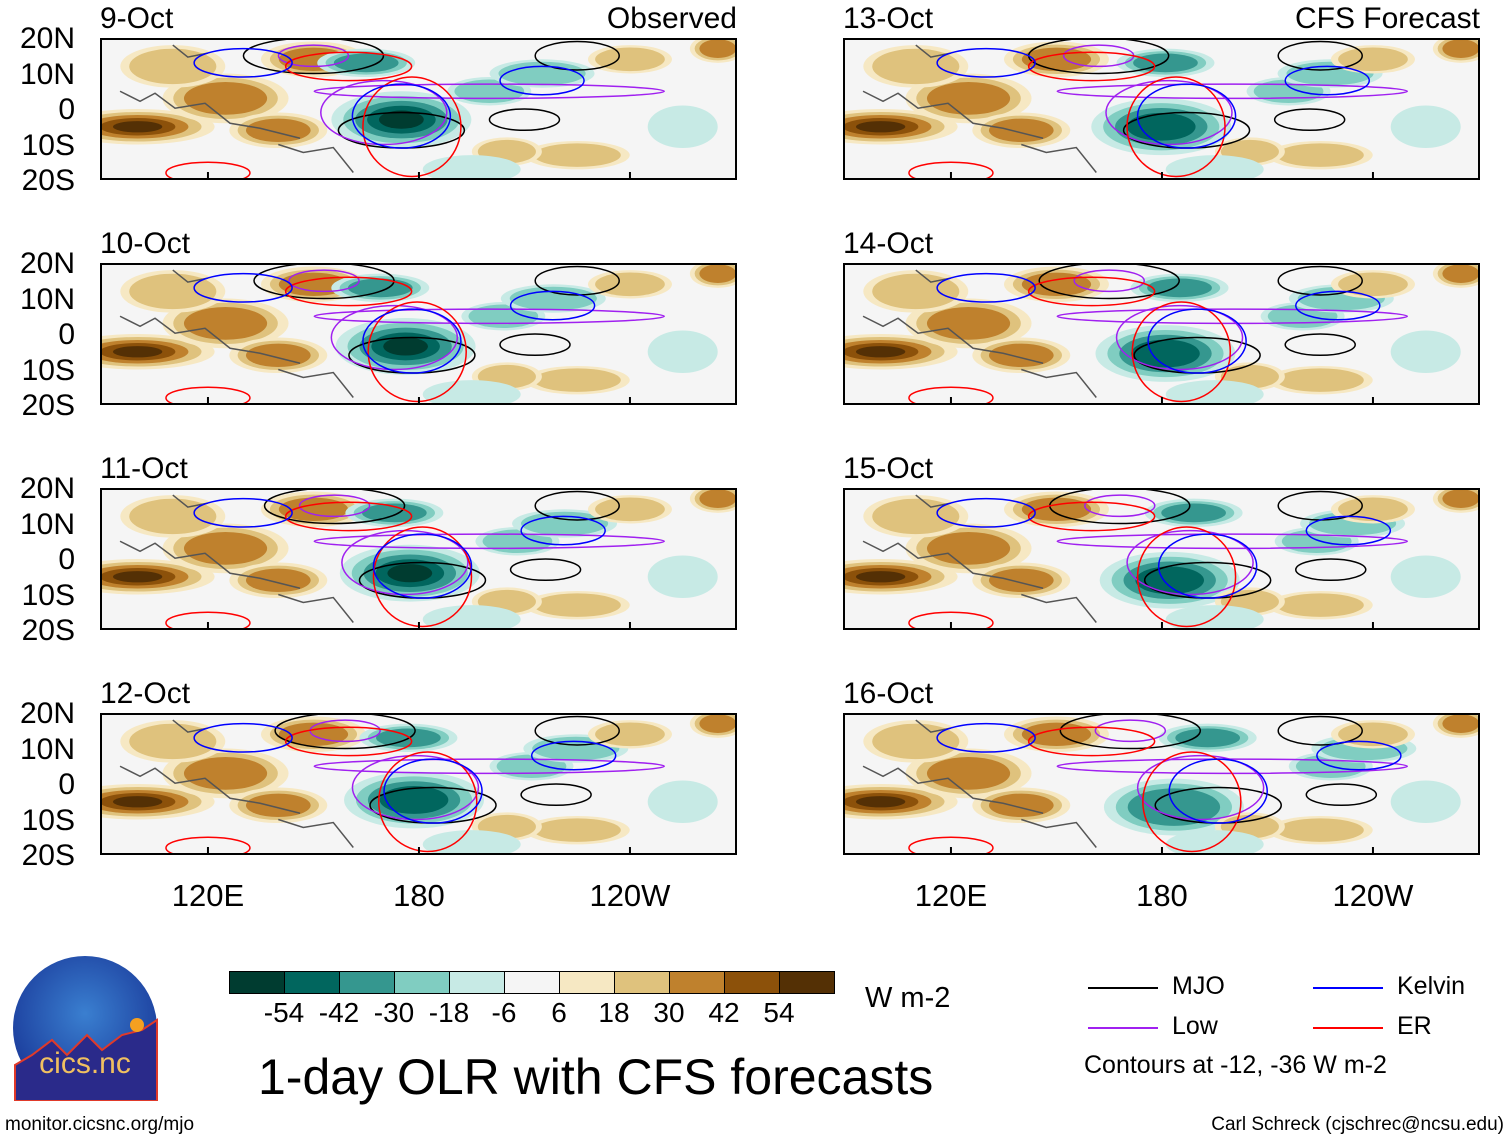 The width and height of the screenshot is (1510, 1142). Describe the element at coordinates (47, 74) in the screenshot. I see `lat-tick-label: 10N` at that location.